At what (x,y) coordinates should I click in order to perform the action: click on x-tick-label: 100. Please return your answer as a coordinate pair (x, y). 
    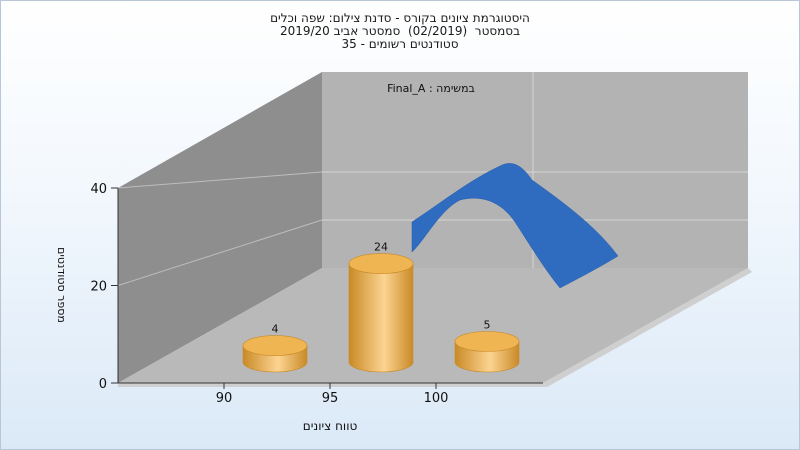
    Looking at the image, I should click on (436, 398).